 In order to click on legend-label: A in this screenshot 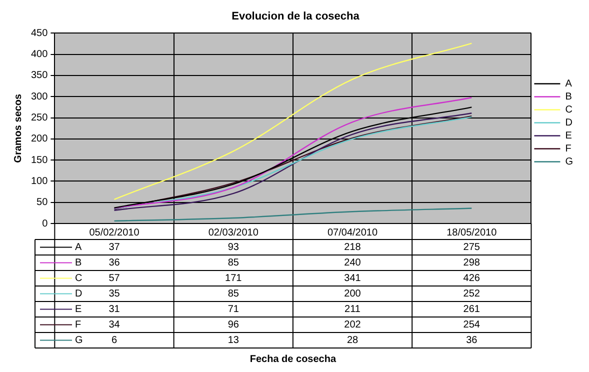, I will do `click(78, 247)`.